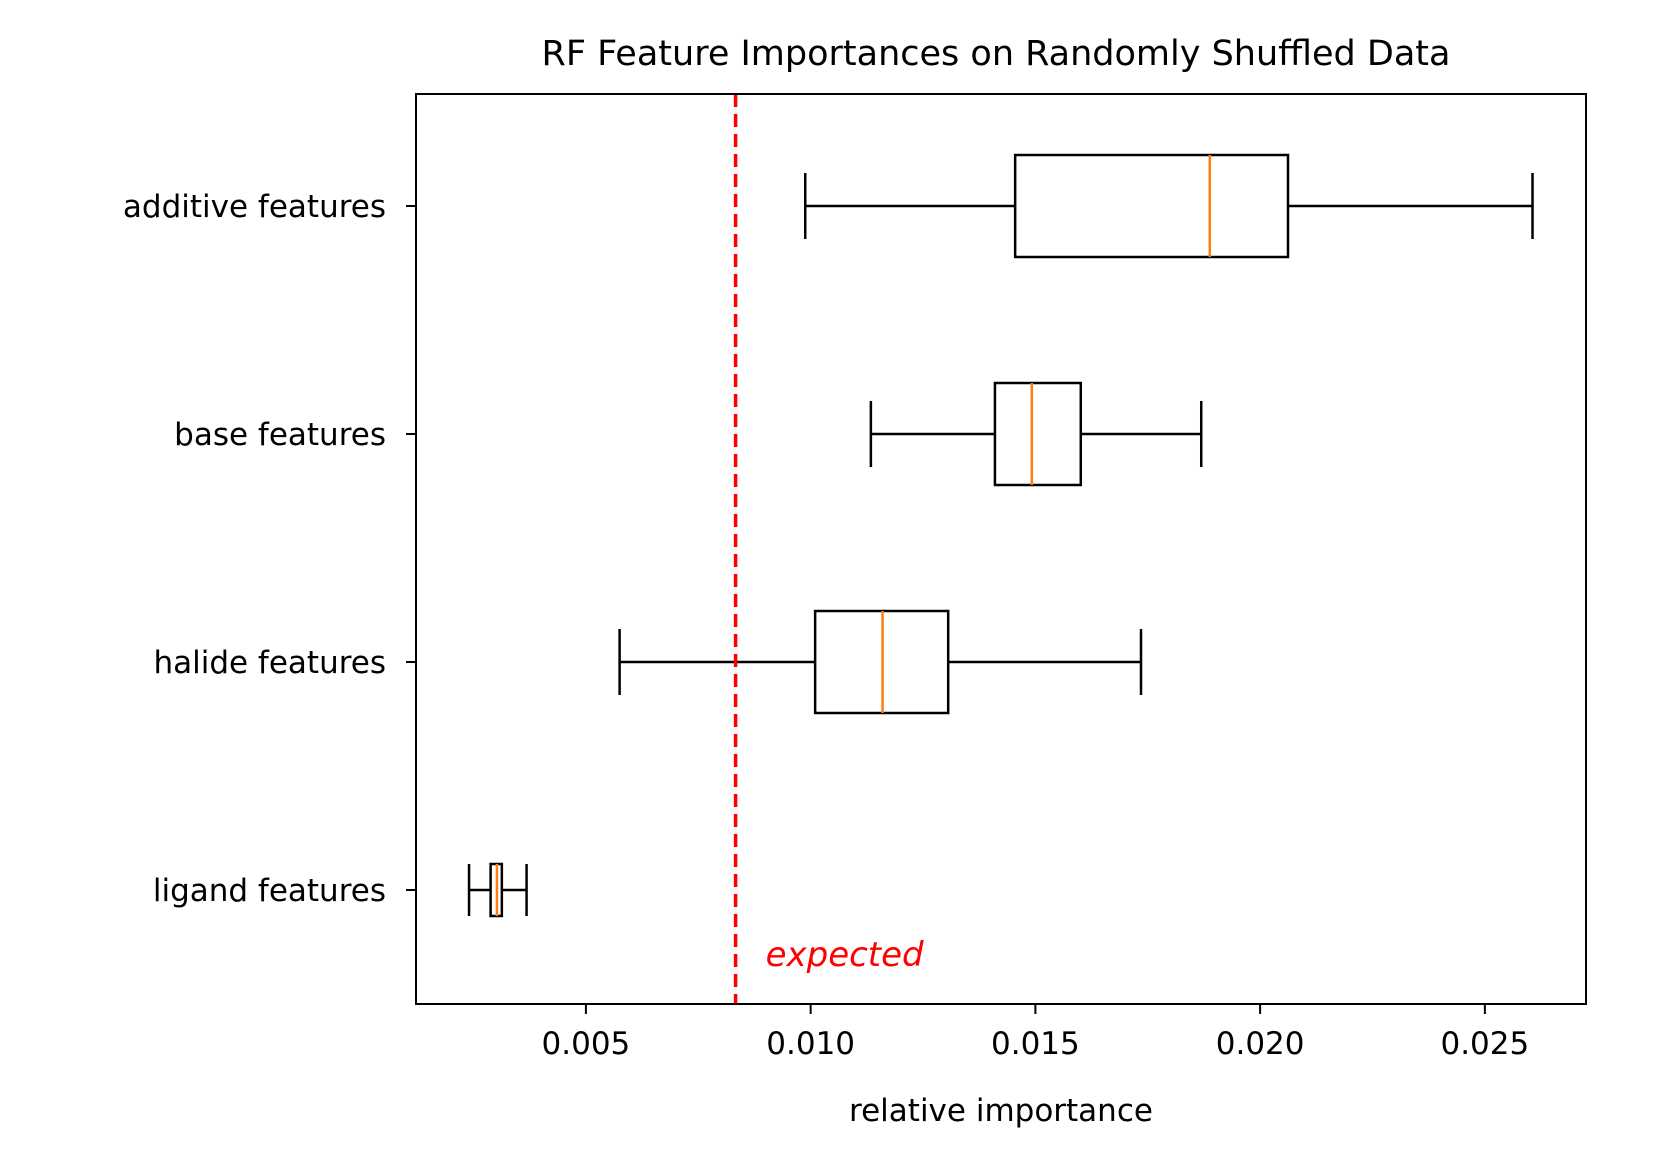  What do you see at coordinates (254, 207) in the screenshot?
I see `y-tick-label: additive features` at bounding box center [254, 207].